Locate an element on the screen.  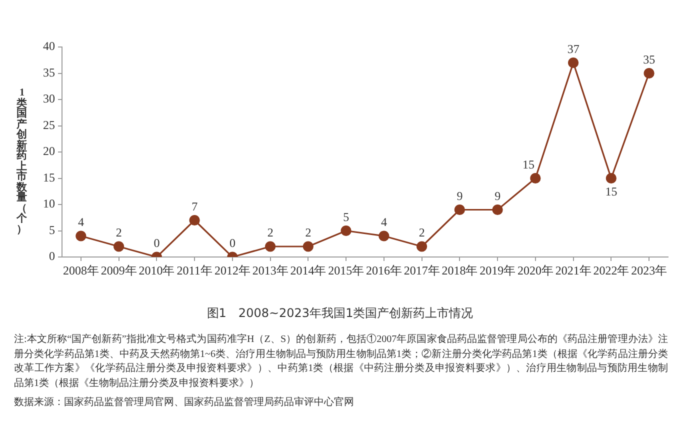
x-tick-label: 2011年 is located at coordinates (194, 270).